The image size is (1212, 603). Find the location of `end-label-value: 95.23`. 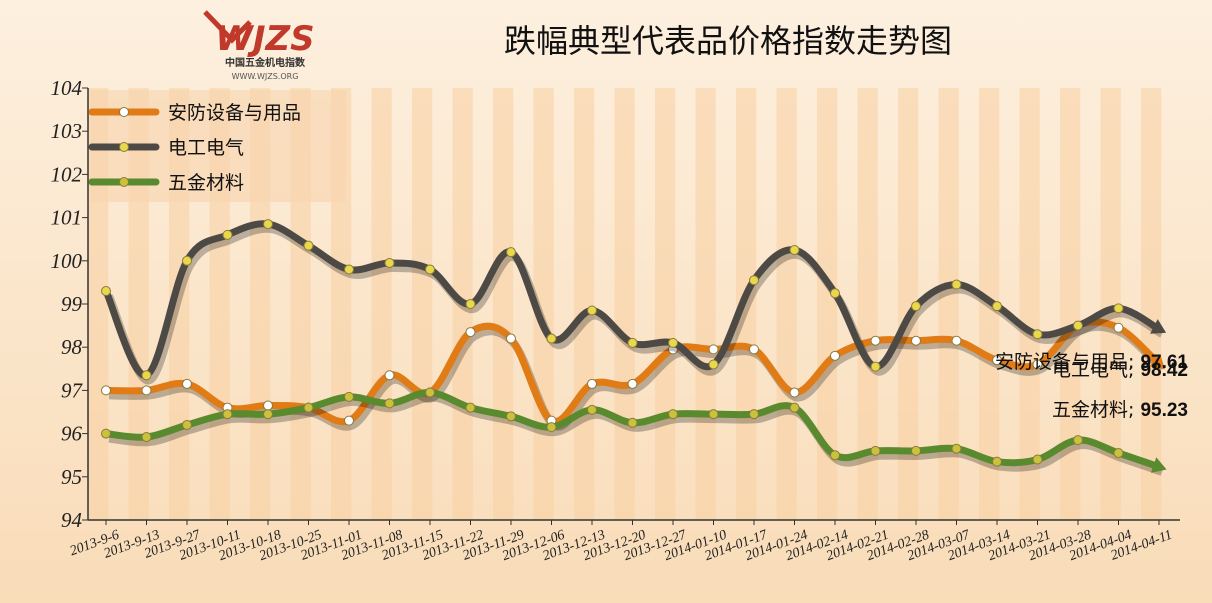

end-label-value: 95.23 is located at coordinates (1164, 410).